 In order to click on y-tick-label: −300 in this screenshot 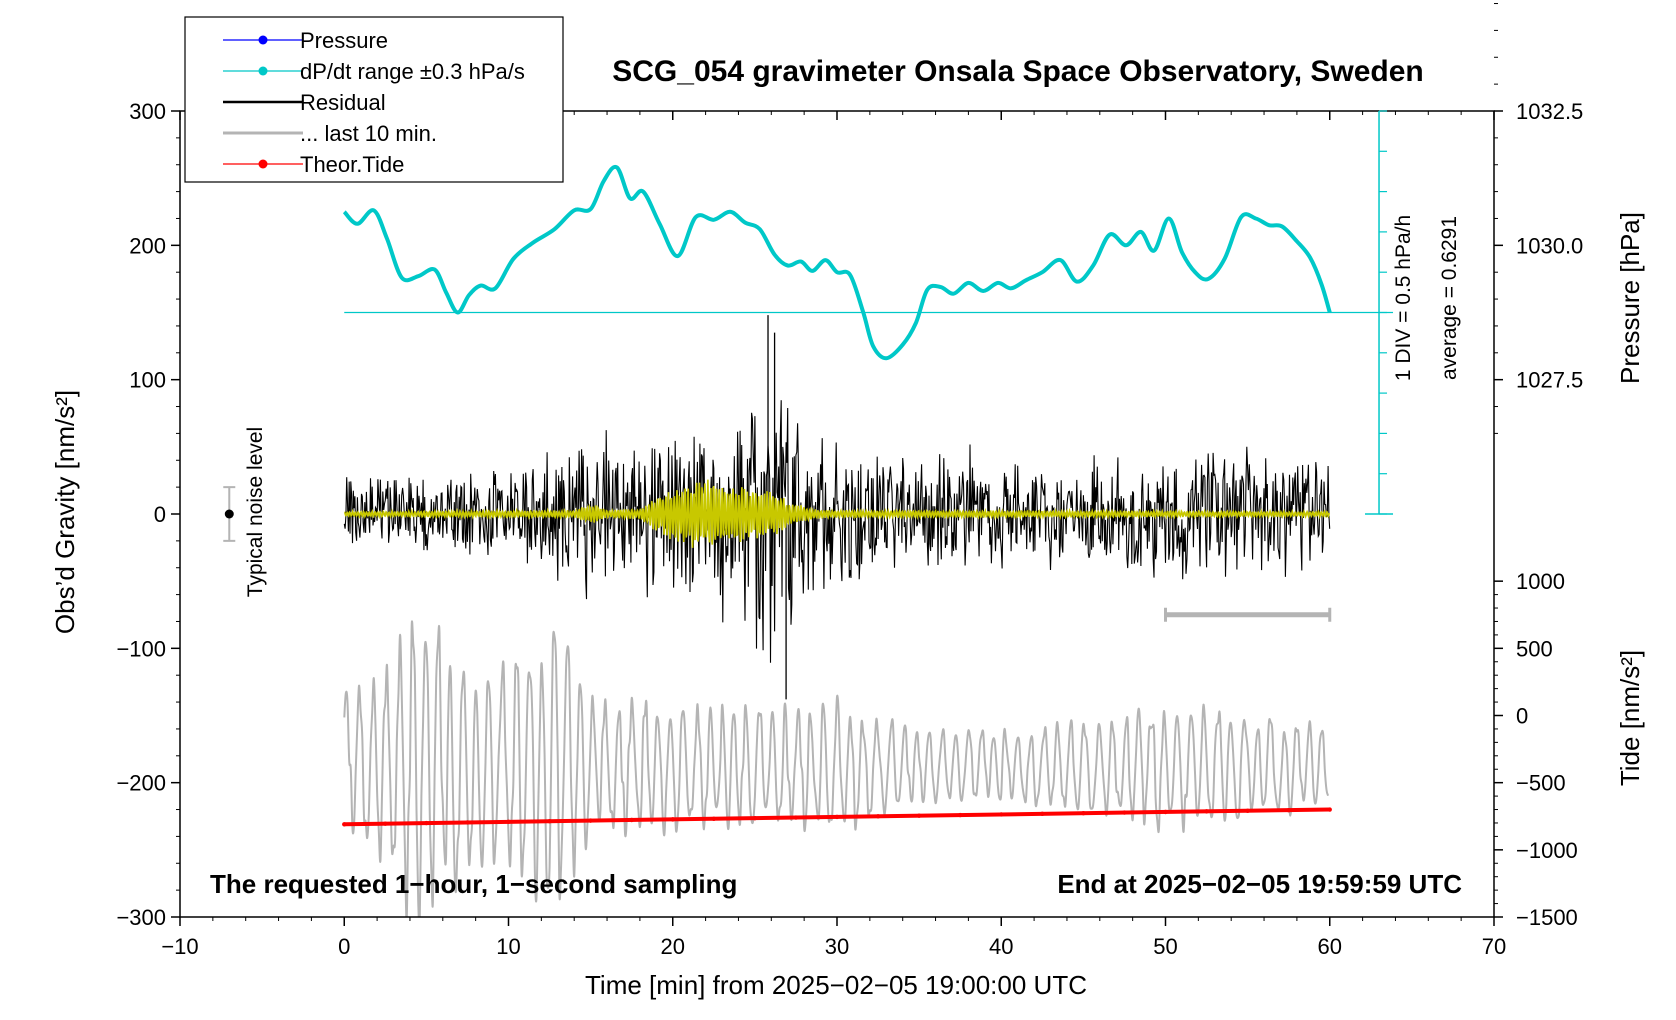, I will do `click(141, 917)`.